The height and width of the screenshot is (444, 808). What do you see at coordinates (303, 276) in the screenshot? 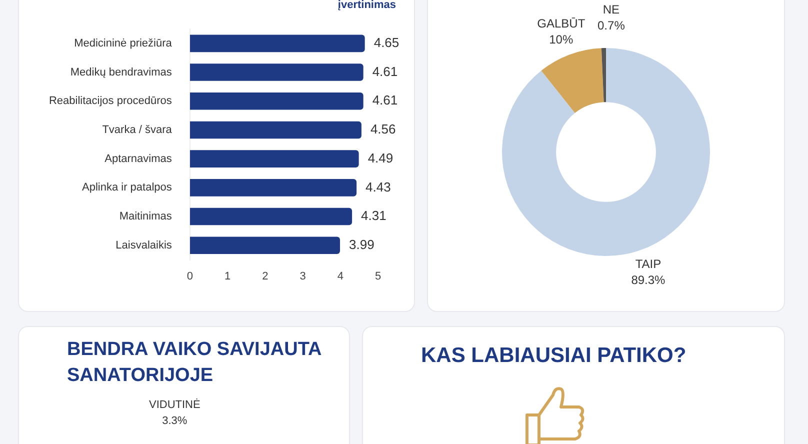
I see `x-tick-label: 3` at bounding box center [303, 276].